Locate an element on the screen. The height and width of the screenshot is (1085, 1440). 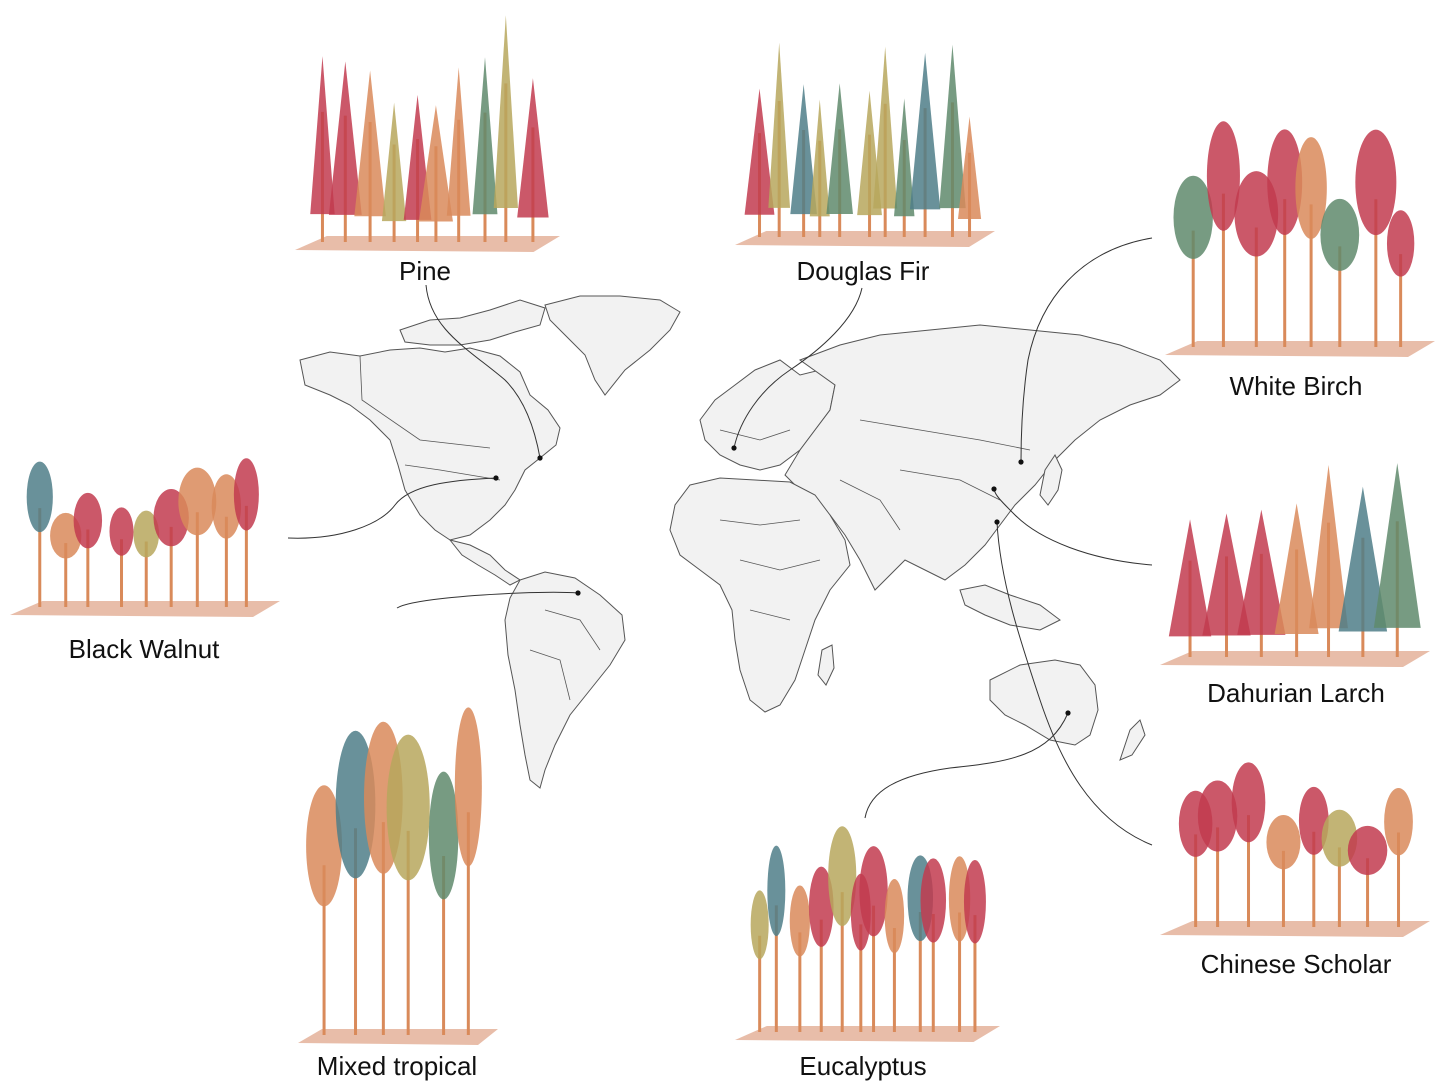
site-marker-white-birch is located at coordinates (1021, 462).